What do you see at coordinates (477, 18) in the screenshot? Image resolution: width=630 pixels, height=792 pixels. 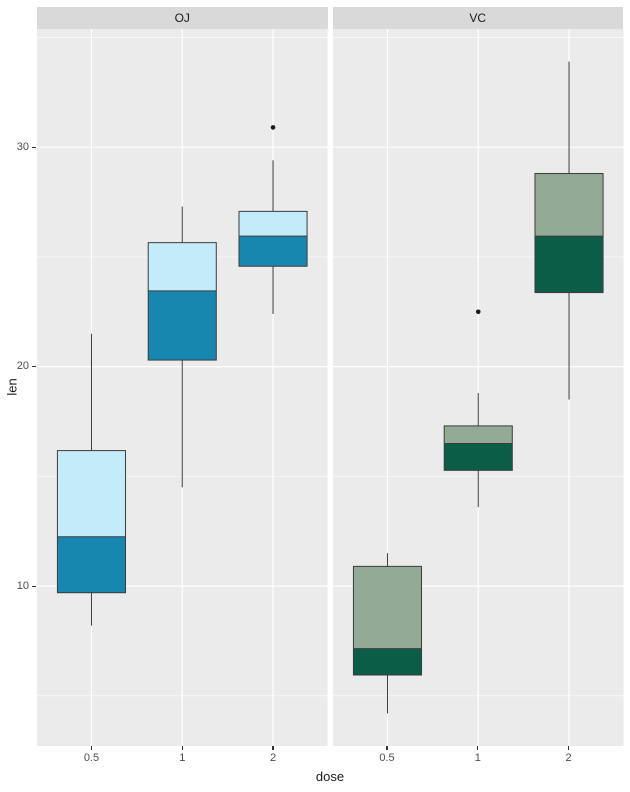 I see `facet-strip-vc: VC` at bounding box center [477, 18].